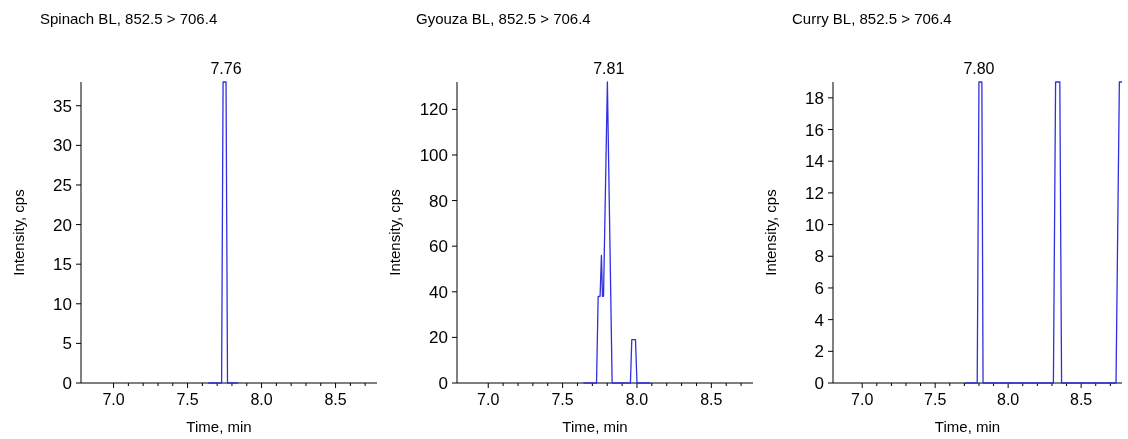 The width and height of the screenshot is (1128, 439). I want to click on y-tick-label: 25, so click(62, 185).